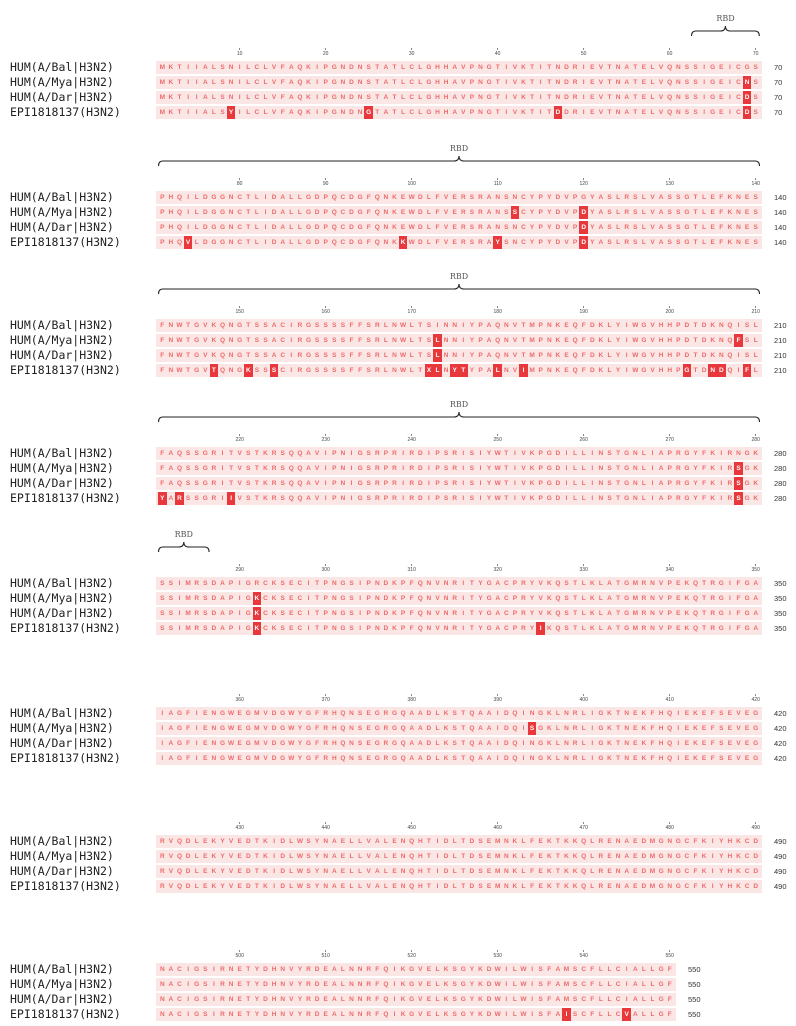  I want to click on row-end-position: 350, so click(780, 628).